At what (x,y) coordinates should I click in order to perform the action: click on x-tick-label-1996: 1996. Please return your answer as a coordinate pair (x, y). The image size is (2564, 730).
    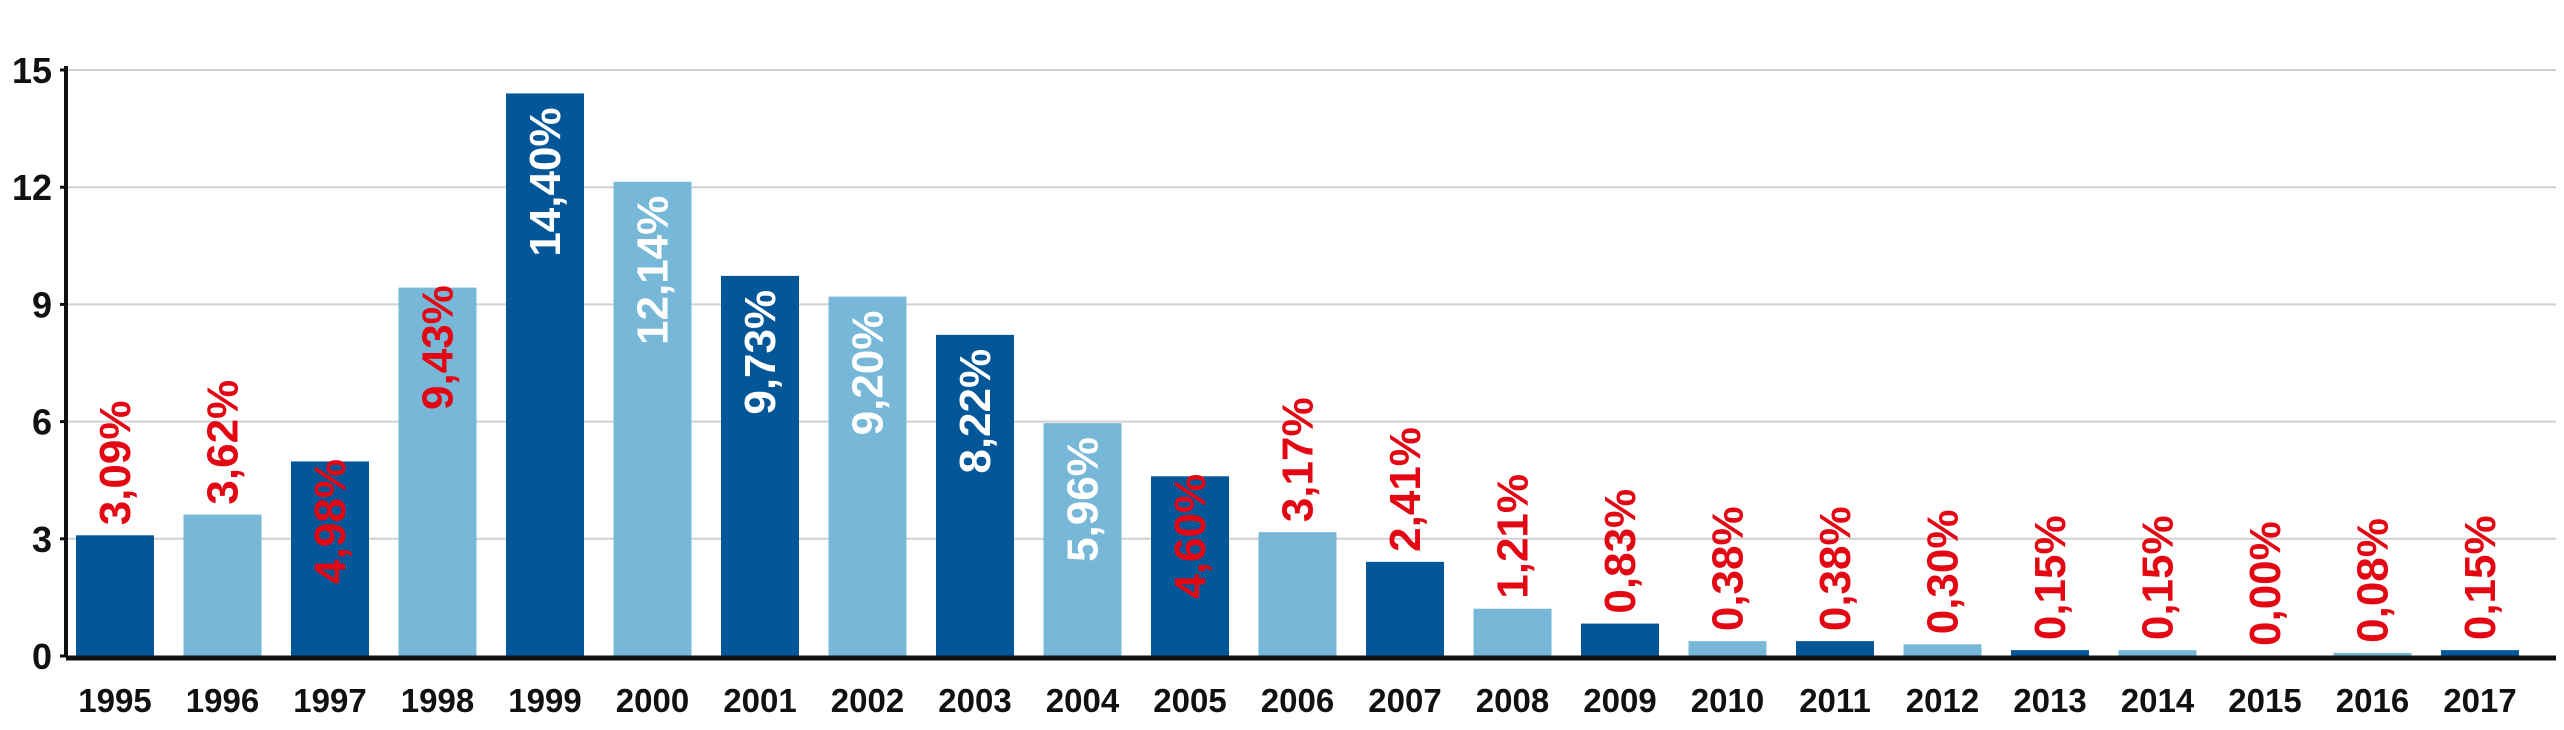
    Looking at the image, I should click on (222, 700).